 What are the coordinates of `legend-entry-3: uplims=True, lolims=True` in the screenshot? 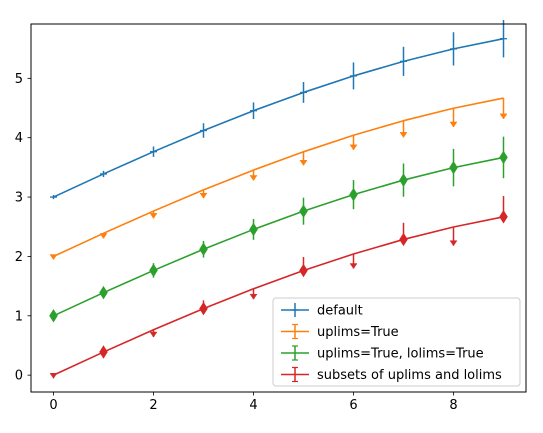 It's located at (382, 353).